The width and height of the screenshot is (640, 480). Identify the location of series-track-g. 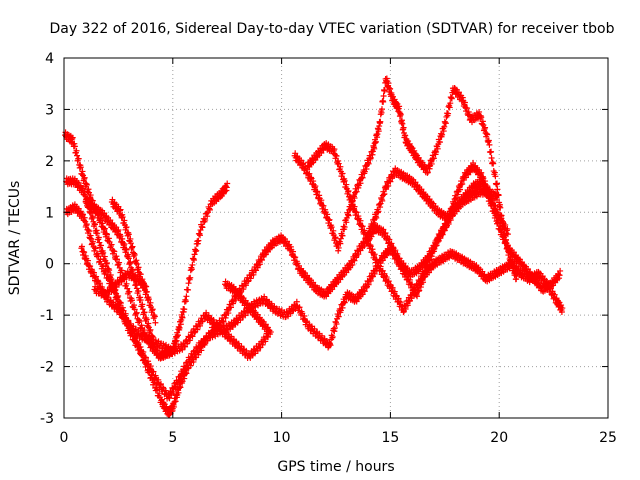
(133, 261).